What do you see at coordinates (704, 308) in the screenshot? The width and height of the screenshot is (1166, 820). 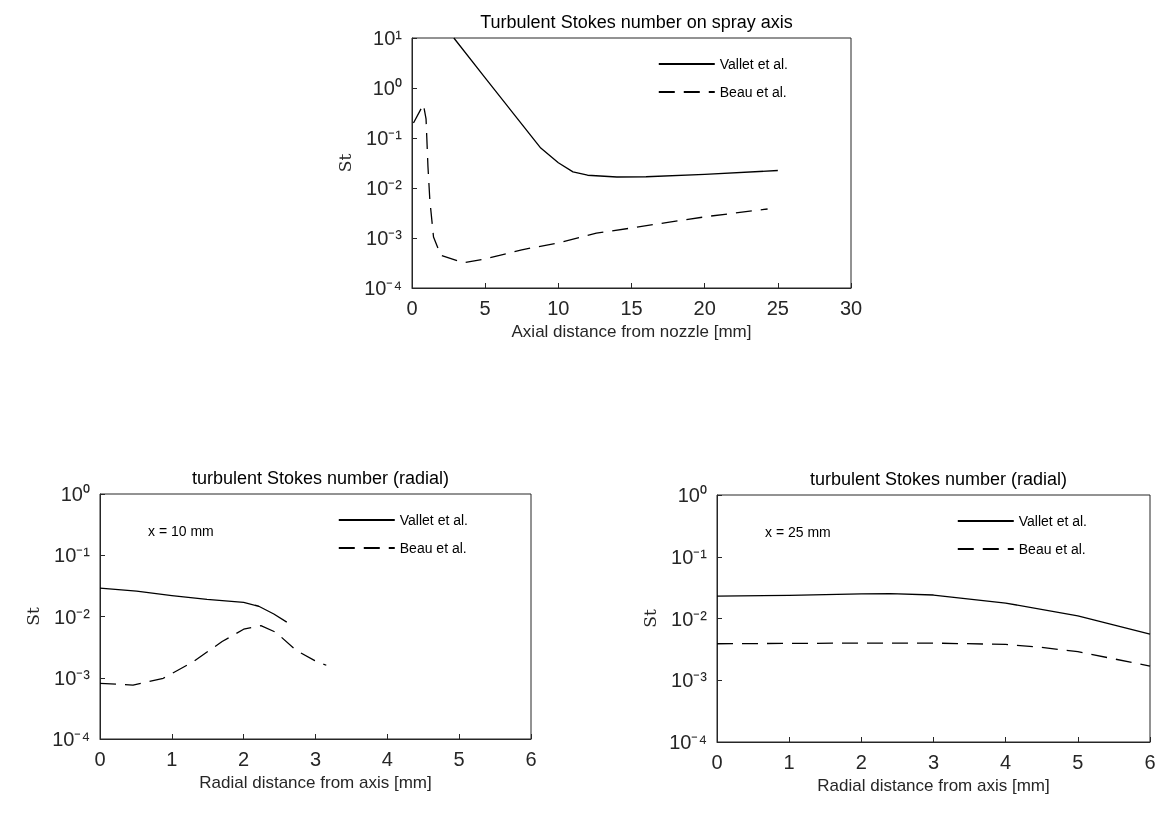 I see `x-tick-label: 20` at bounding box center [704, 308].